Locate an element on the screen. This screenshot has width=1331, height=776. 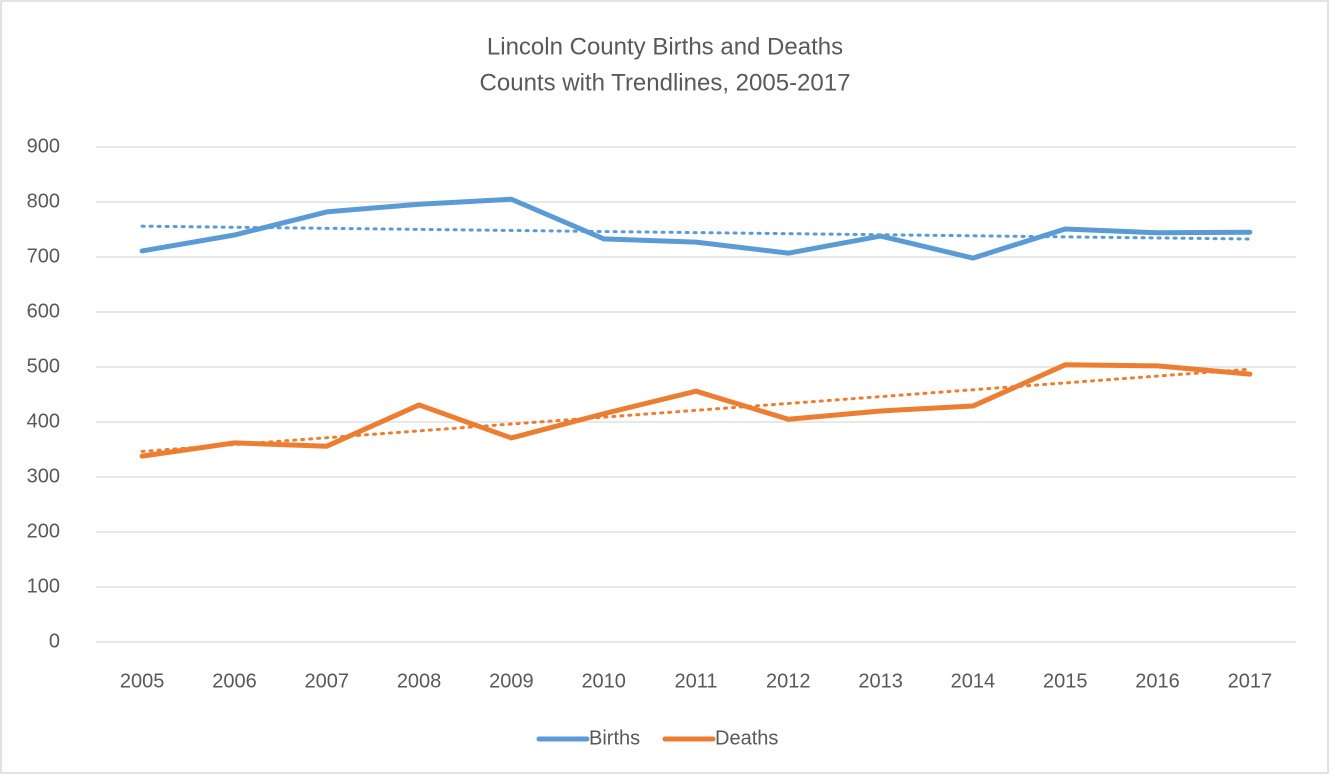
x-tick-label: 2013 is located at coordinates (880, 681).